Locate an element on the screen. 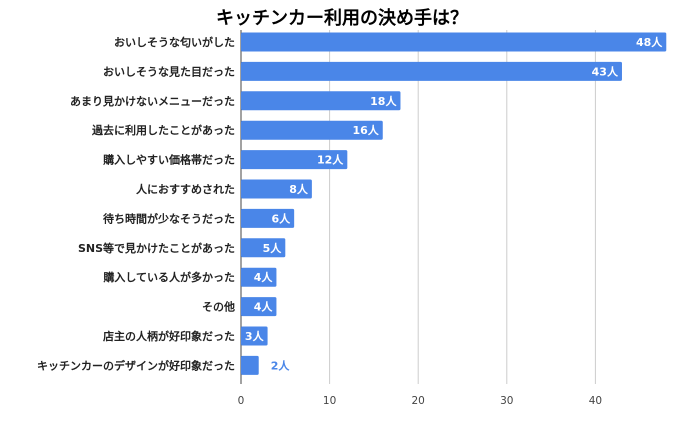 Image resolution: width=688 pixels, height=426 pixels. category-label: 購入している人が多かった is located at coordinates (168, 277).